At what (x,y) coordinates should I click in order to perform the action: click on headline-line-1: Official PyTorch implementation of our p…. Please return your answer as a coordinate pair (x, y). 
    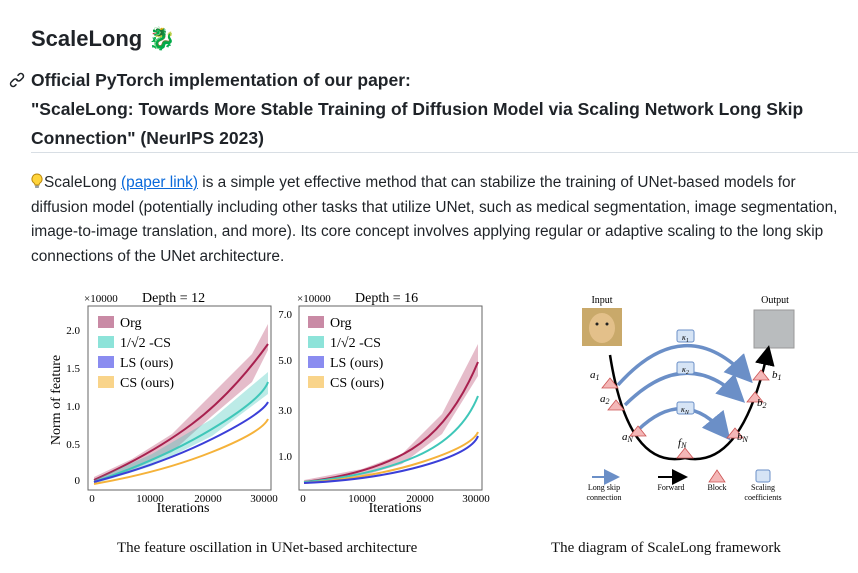
    Looking at the image, I should click on (221, 80).